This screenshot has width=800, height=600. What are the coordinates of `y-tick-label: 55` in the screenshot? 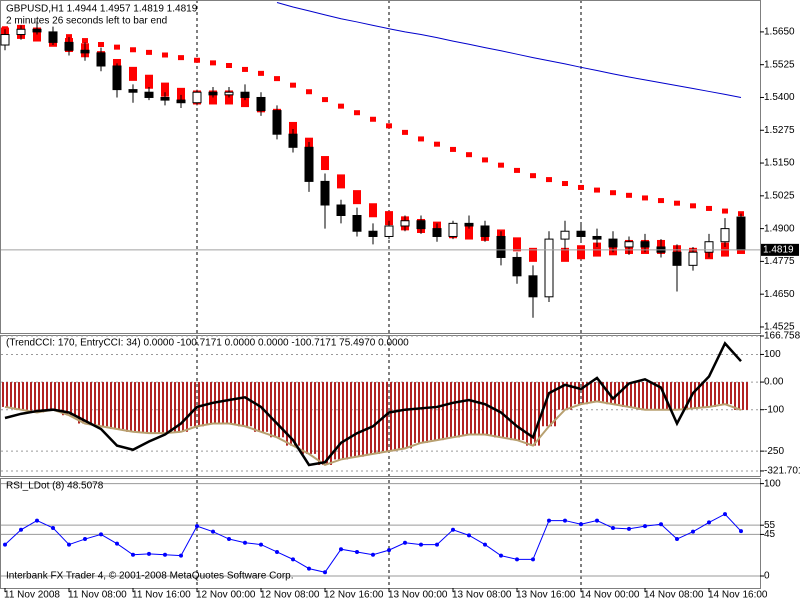 It's located at (770, 525).